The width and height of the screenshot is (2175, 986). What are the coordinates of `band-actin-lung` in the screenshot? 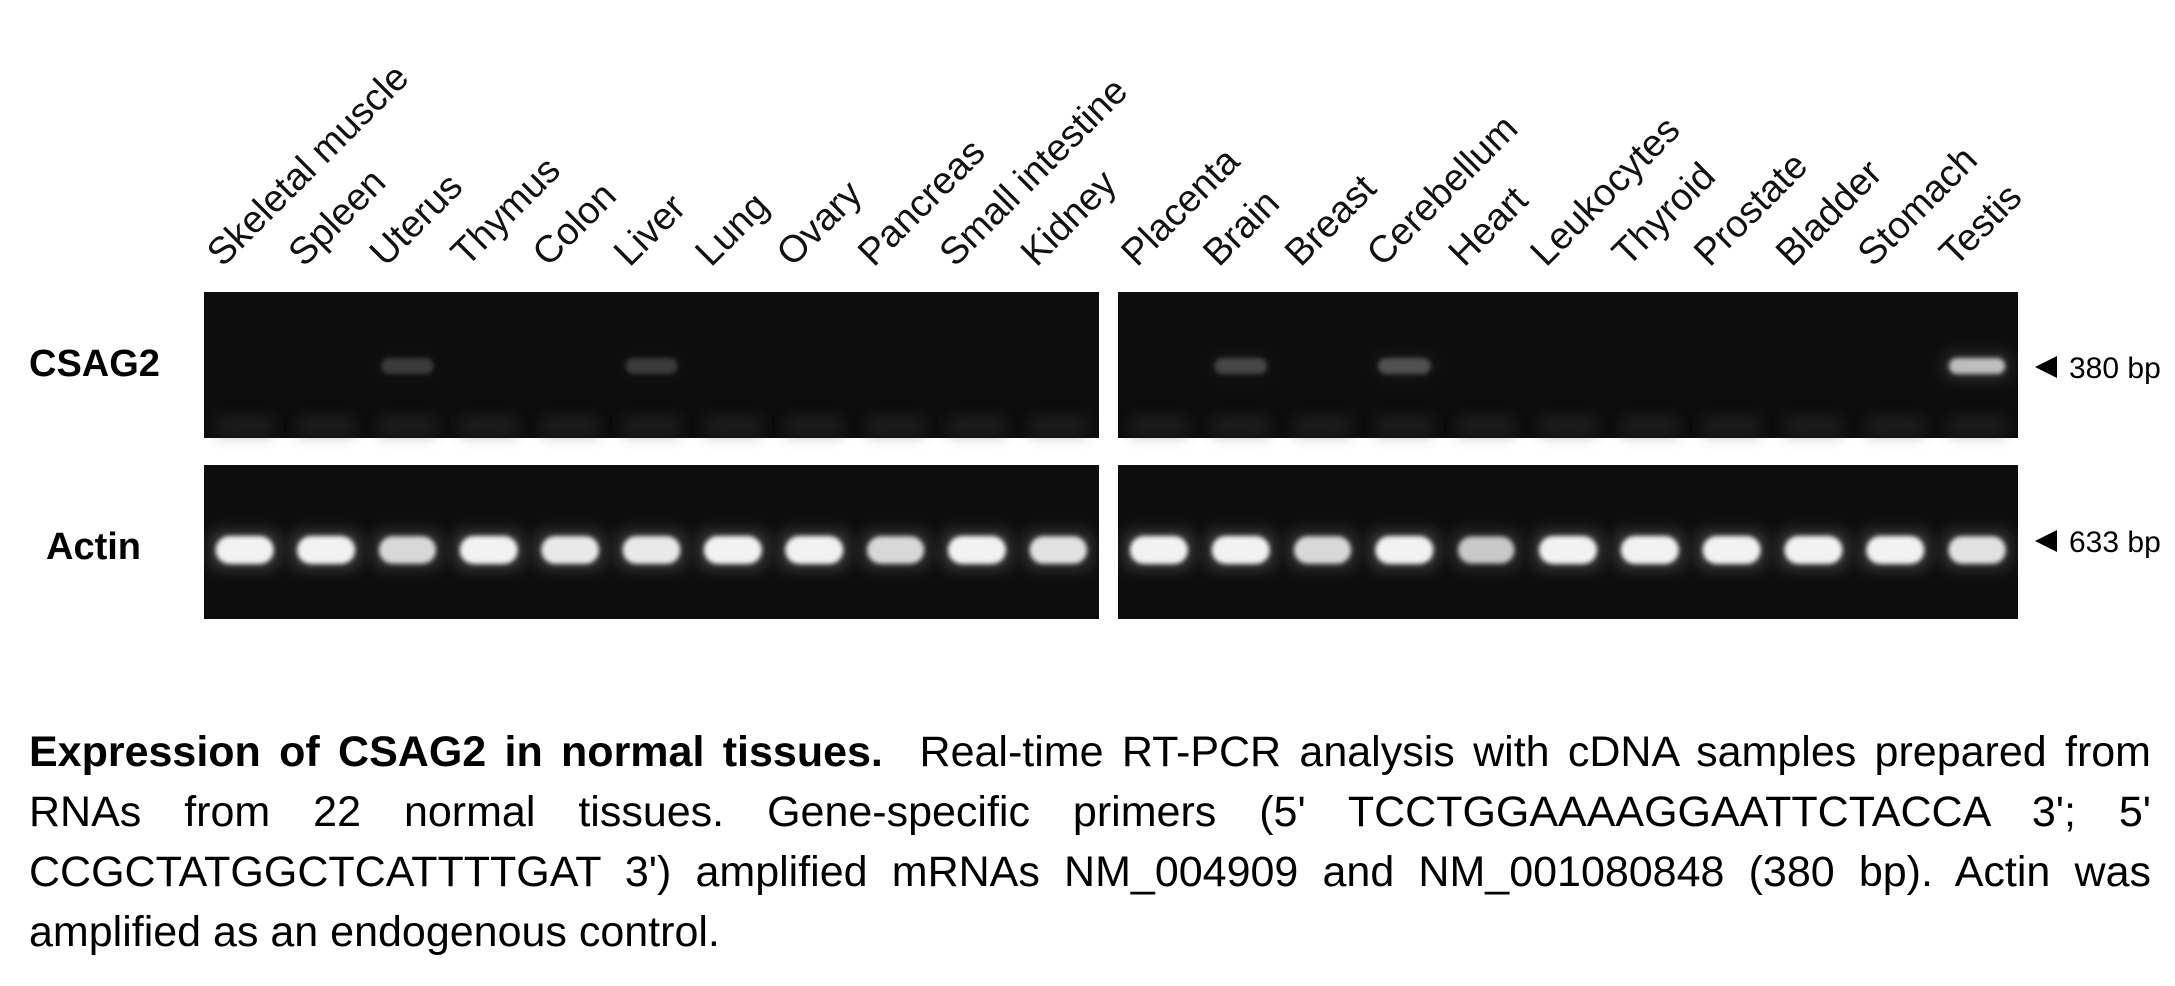 It's located at (732, 550).